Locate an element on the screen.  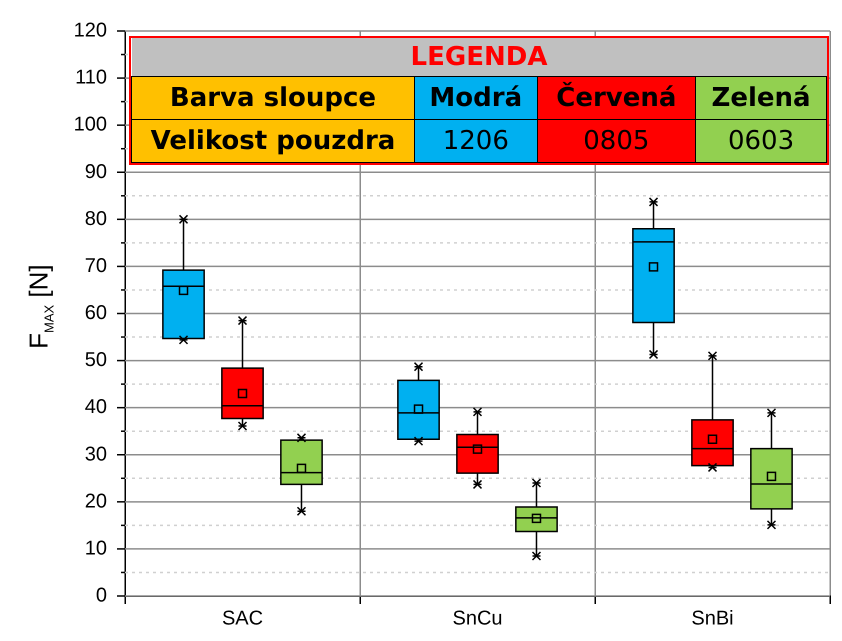
y-tick-label: 20 is located at coordinates (95, 501).